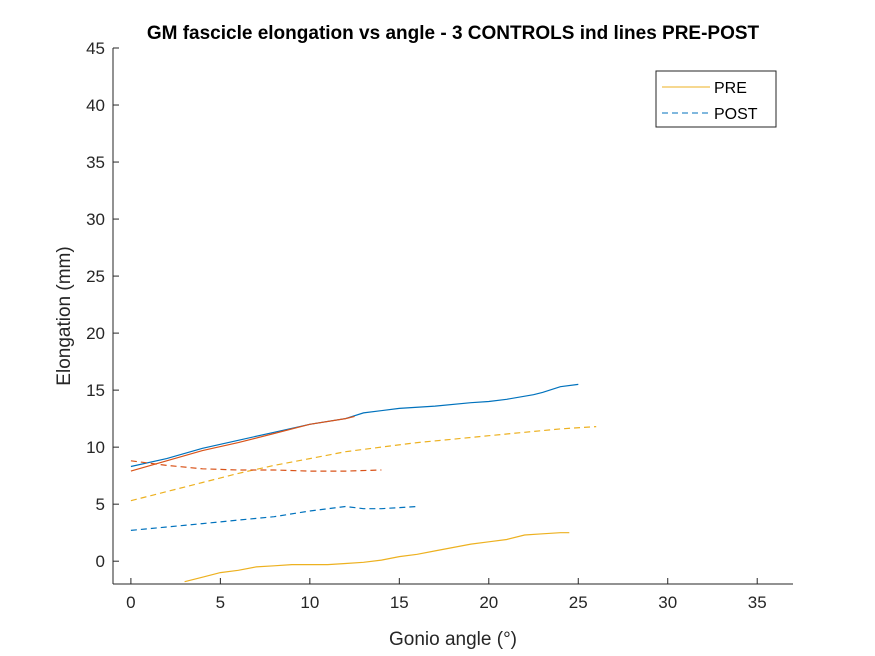 The height and width of the screenshot is (656, 875). What do you see at coordinates (667, 602) in the screenshot?
I see `x-tick-label: 30` at bounding box center [667, 602].